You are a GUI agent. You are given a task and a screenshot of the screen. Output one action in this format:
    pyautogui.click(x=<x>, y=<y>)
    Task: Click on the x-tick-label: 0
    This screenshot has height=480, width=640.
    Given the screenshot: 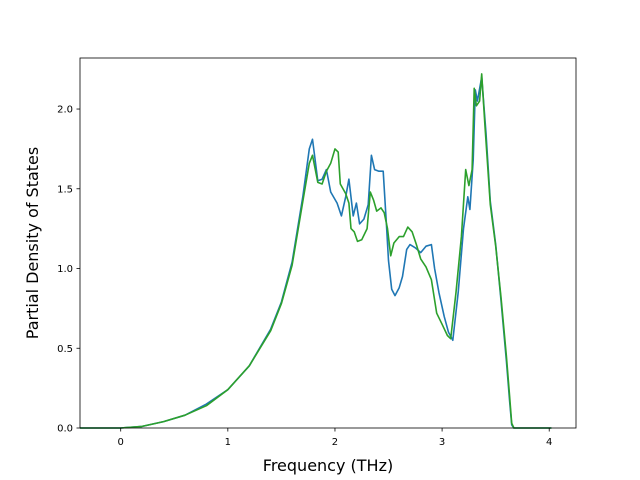 What is the action you would take?
    pyautogui.click(x=121, y=442)
    